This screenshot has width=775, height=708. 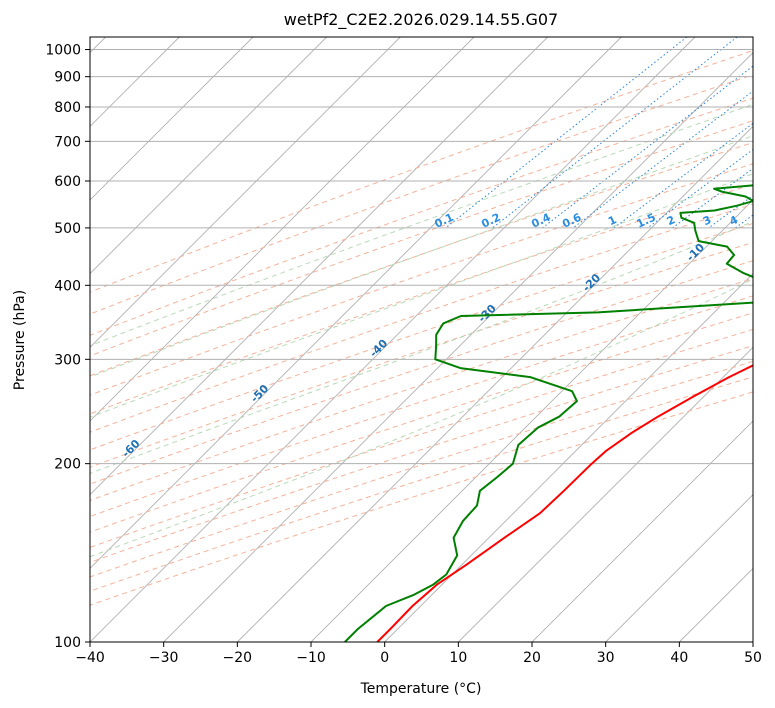 I want to click on mixing-ratio-label: 1, so click(x=612, y=220).